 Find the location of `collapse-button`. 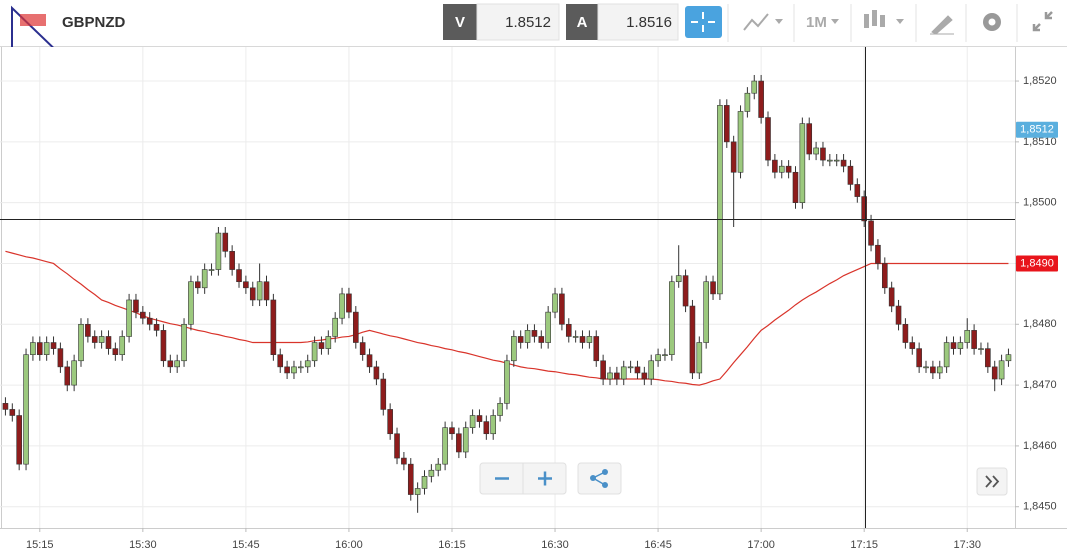

collapse-button is located at coordinates (1042, 21).